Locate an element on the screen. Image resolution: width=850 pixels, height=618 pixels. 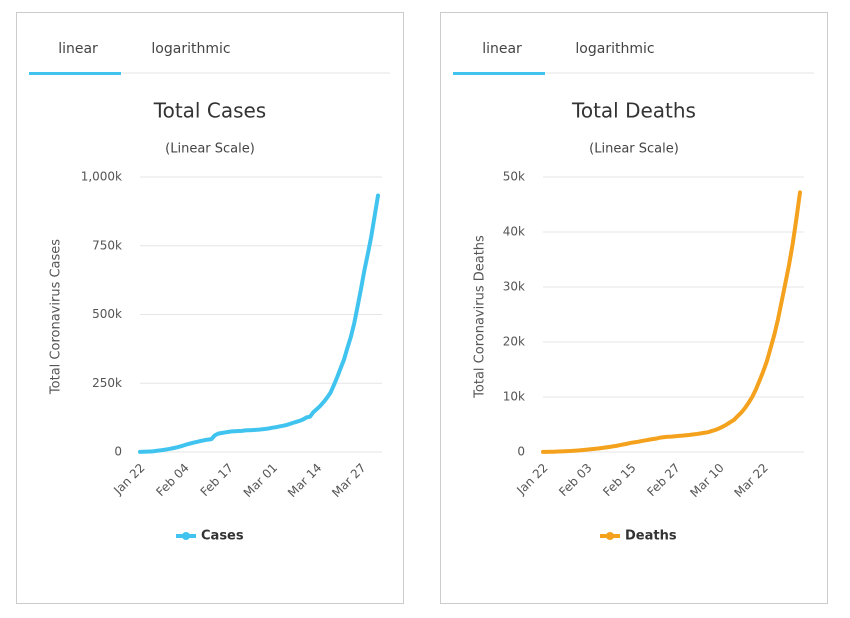
y-tick-label: 1,000k is located at coordinates (101, 177).